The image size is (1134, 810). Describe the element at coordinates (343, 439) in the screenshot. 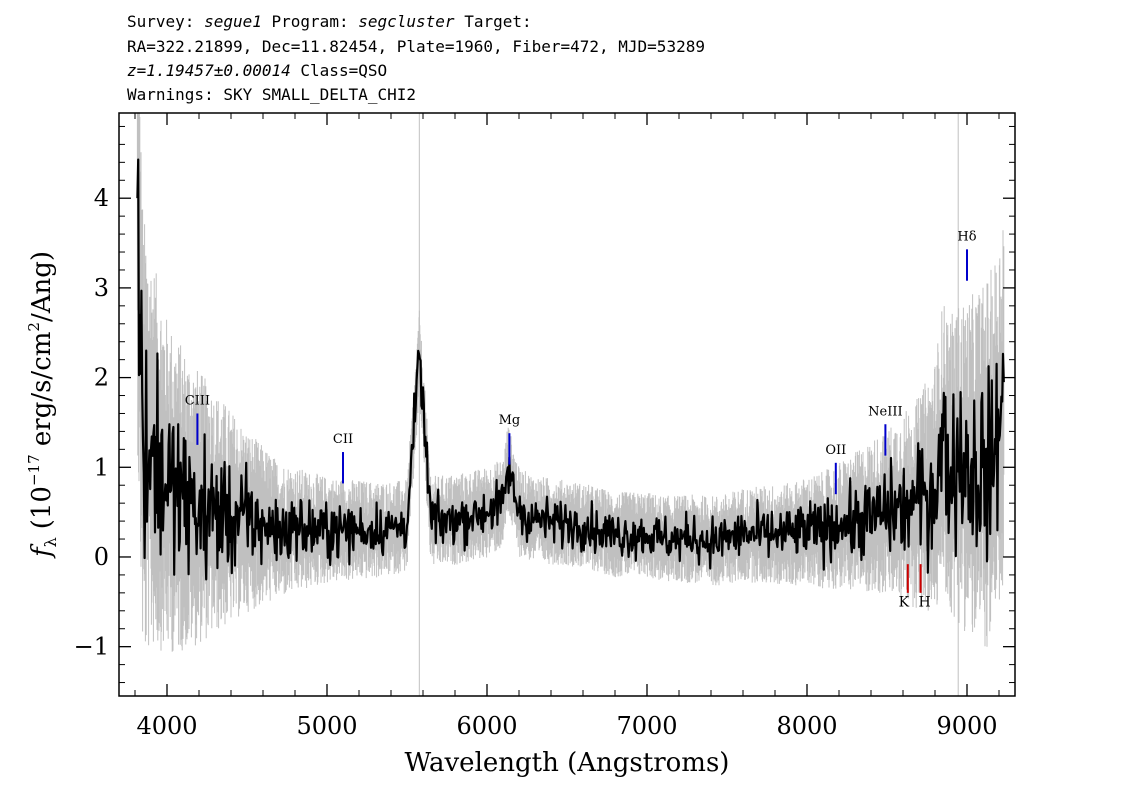

I see `emission-label-cii: CII` at that location.